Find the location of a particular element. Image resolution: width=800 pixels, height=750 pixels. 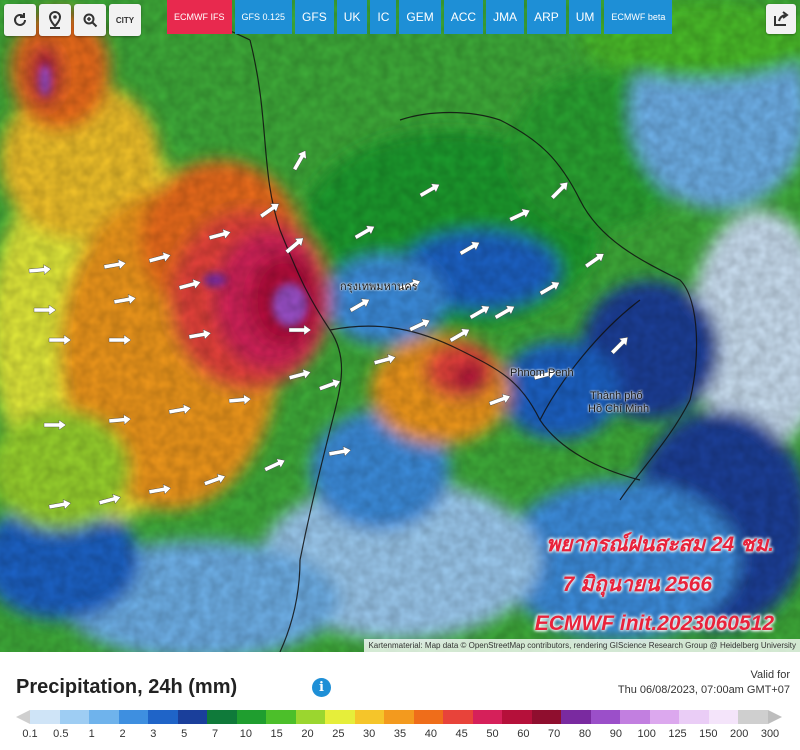

scale-tick-label: 1 is located at coordinates (91, 734).